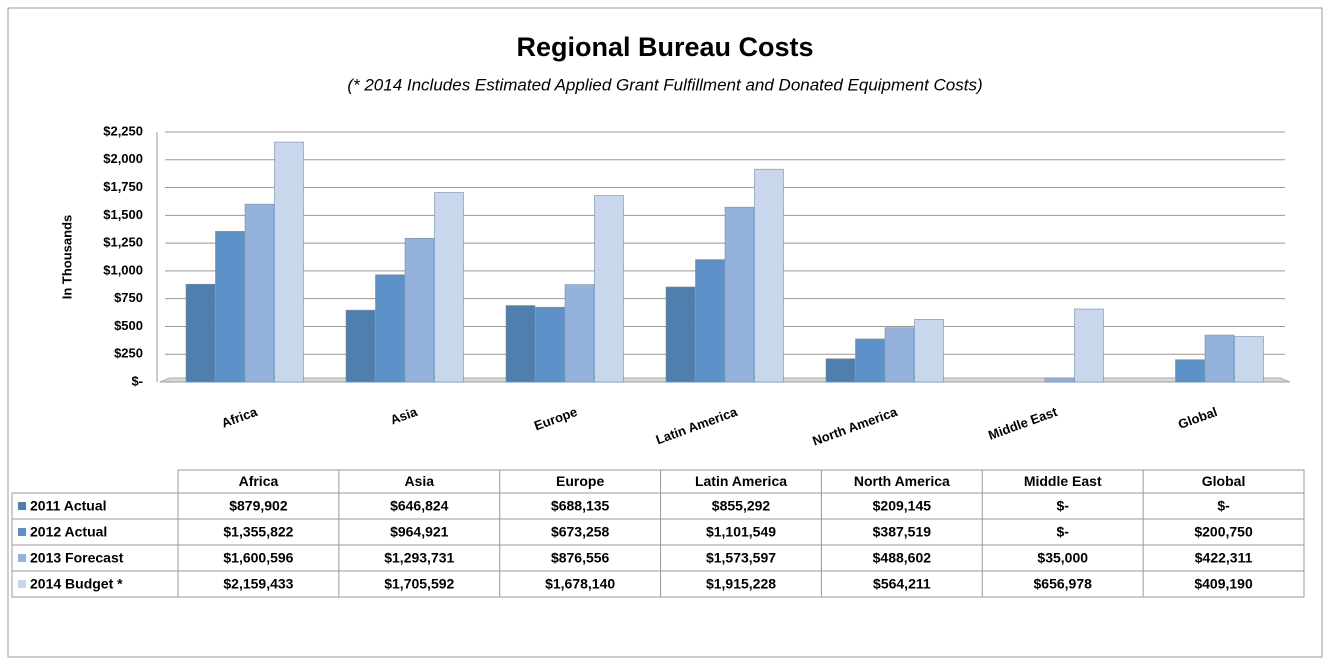 The width and height of the screenshot is (1330, 665). What do you see at coordinates (664, 47) in the screenshot?
I see `chart-title: Regional Bureau Costs` at bounding box center [664, 47].